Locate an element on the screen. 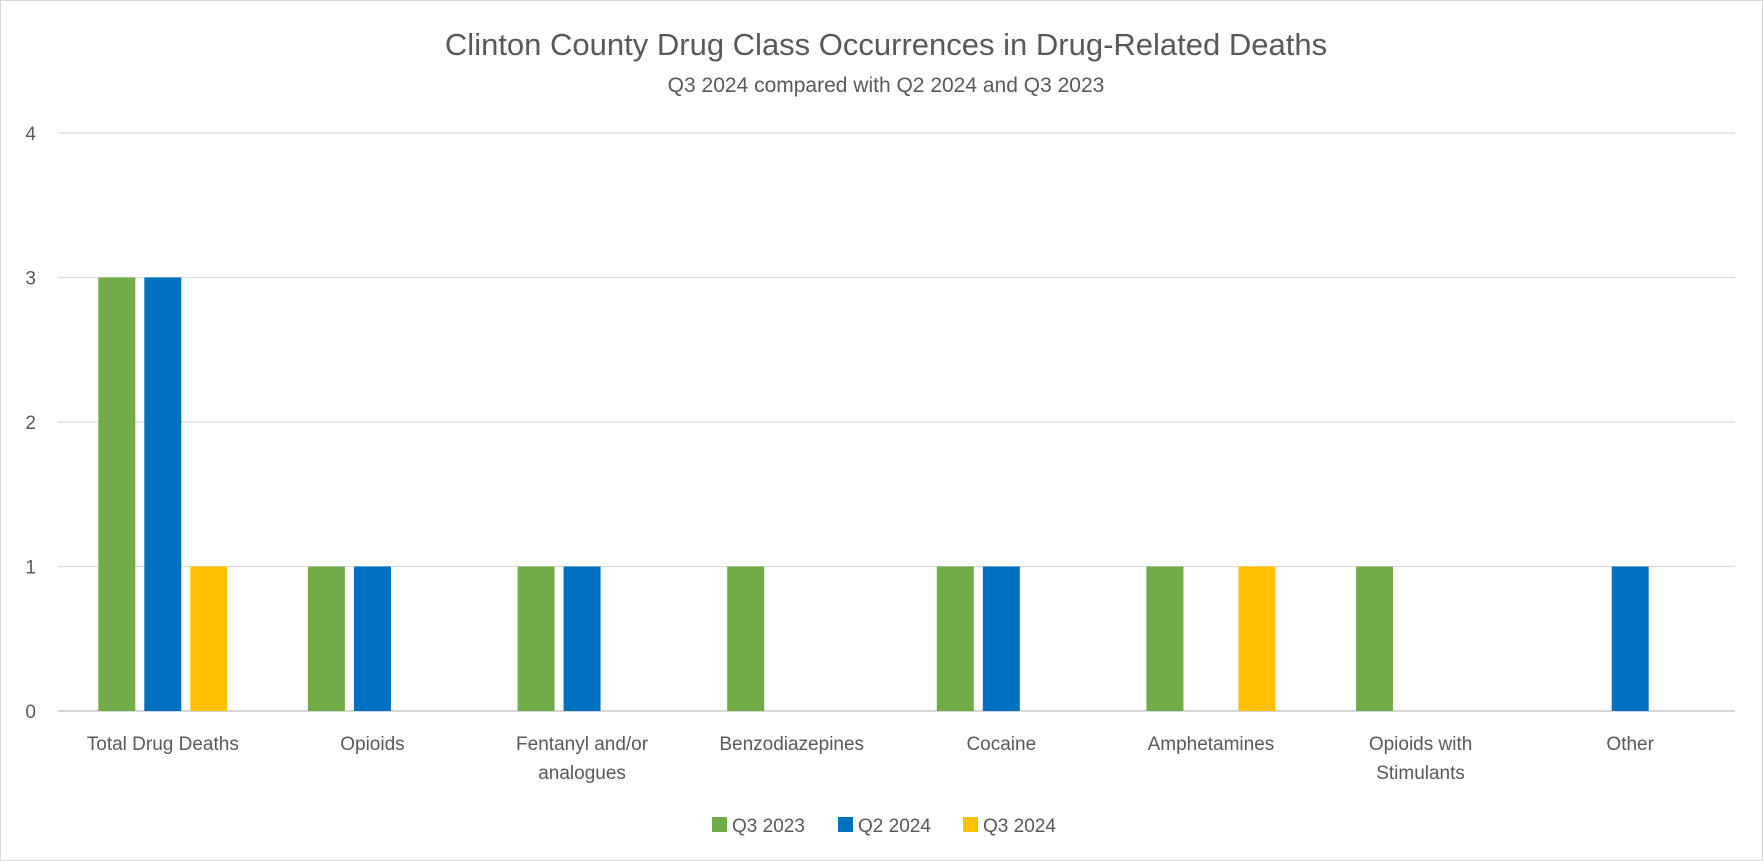  y-axis: 0 1 2 3 4 is located at coordinates (30, 423).